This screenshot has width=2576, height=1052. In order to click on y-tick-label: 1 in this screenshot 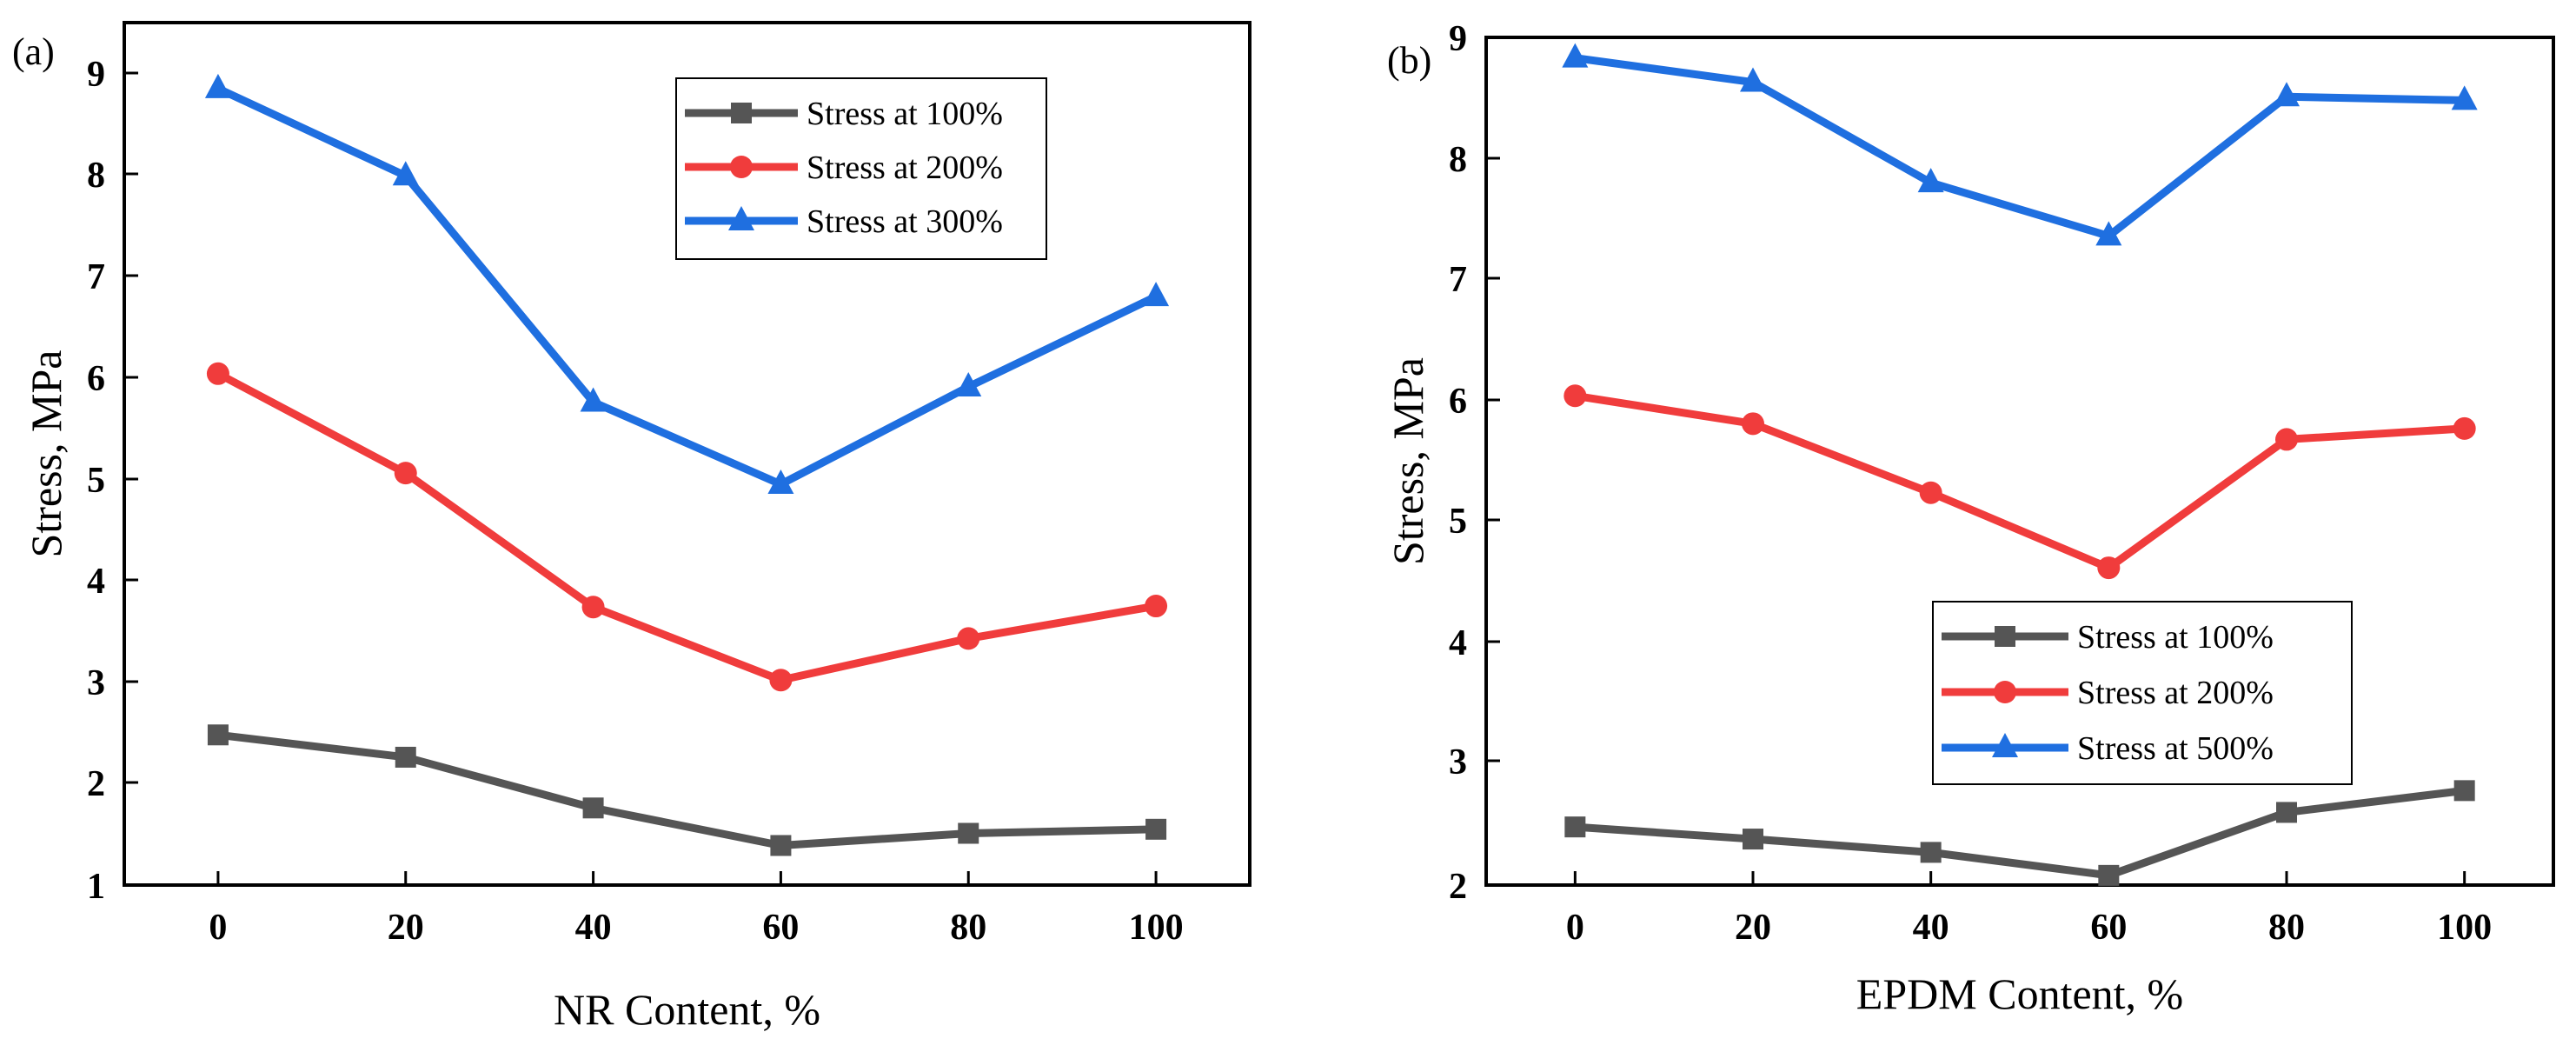, I will do `click(96, 887)`.